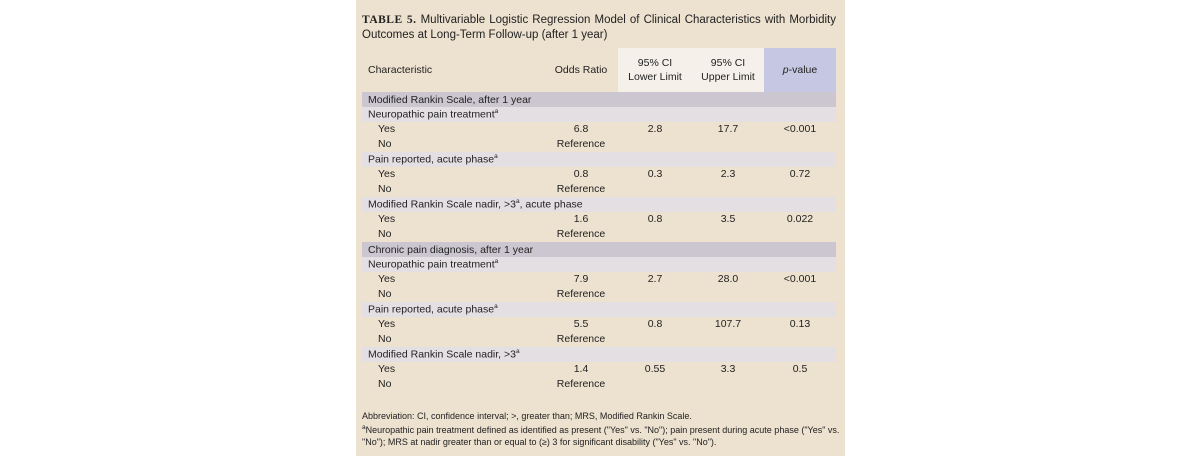 This screenshot has width=1200, height=456. Describe the element at coordinates (599, 129) in the screenshot. I see `table-row: Yes 6.8 2.8 17.7 <0.001` at that location.